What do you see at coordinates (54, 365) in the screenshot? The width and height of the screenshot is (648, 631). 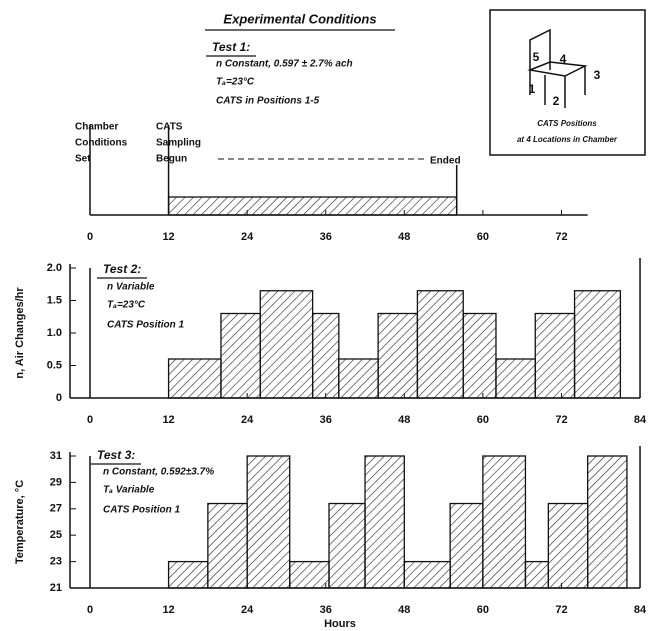 I see `y-tick-label: 0.5` at bounding box center [54, 365].